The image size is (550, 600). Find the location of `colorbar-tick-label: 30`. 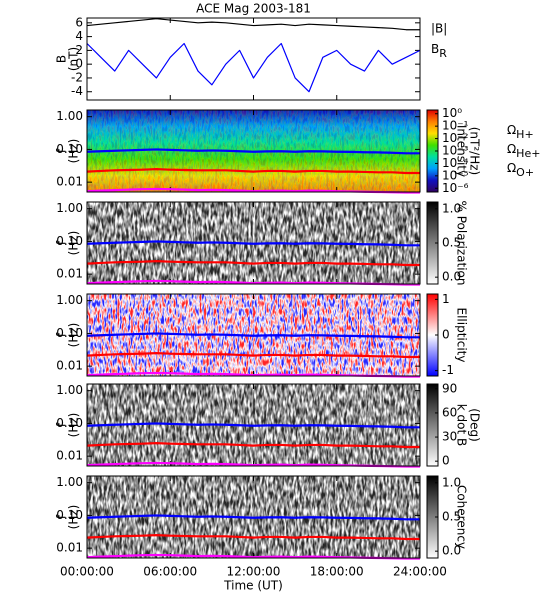

colorbar-tick-label: 30 is located at coordinates (449, 437).